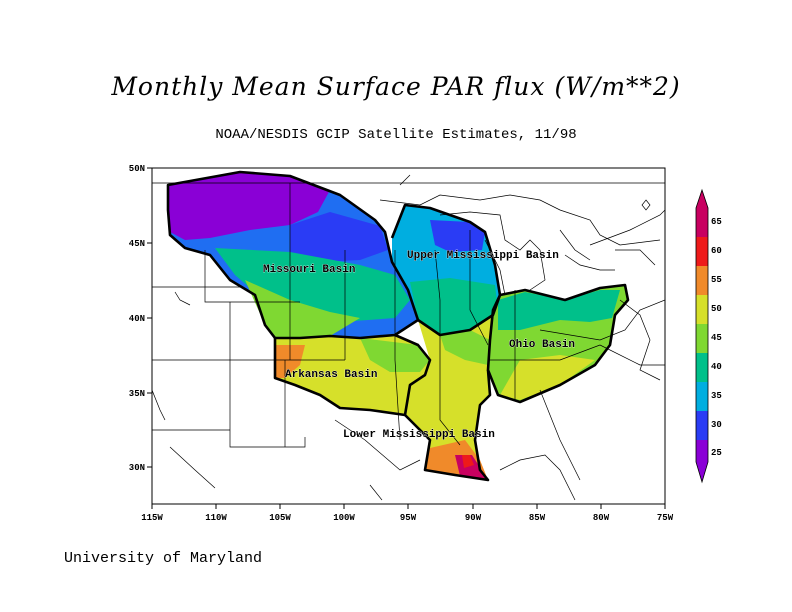 The width and height of the screenshot is (792, 612). I want to click on lon-label: 95W, so click(408, 518).